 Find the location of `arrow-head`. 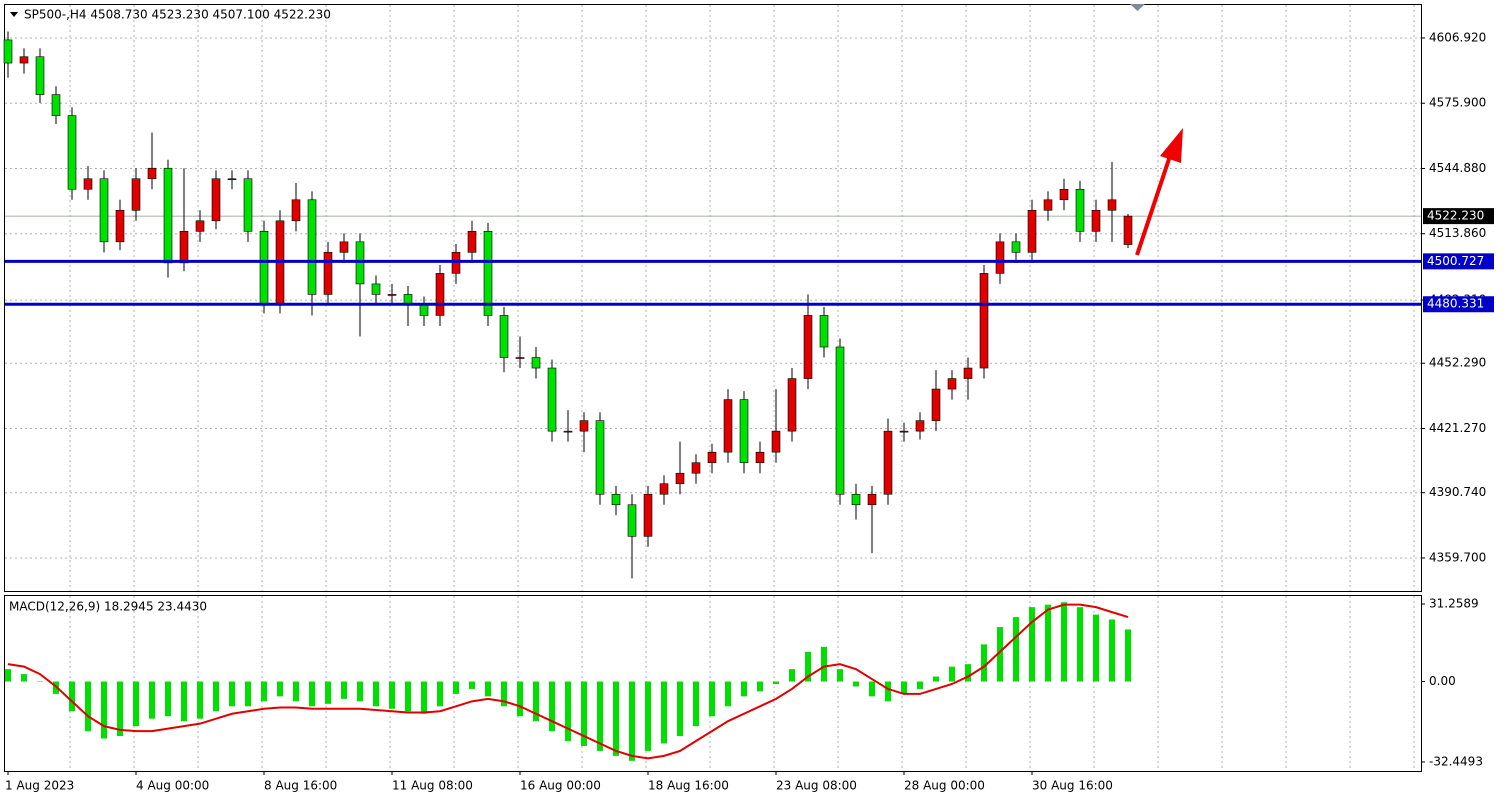

arrow-head is located at coordinates (1171, 145).